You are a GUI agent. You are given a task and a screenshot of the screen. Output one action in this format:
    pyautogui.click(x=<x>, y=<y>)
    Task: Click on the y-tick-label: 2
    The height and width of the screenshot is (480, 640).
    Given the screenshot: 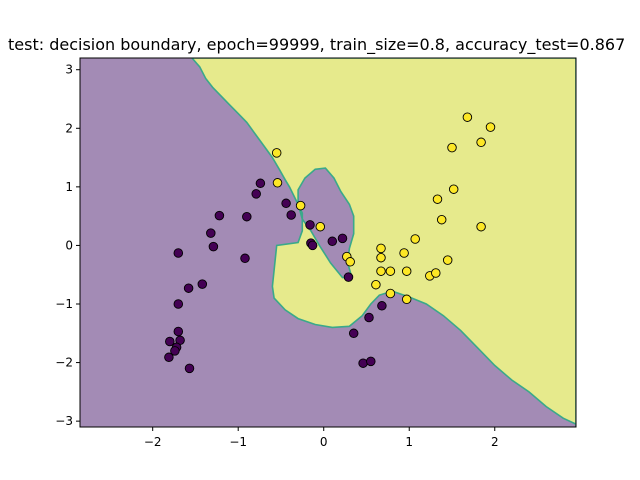 What is the action you would take?
    pyautogui.click(x=69, y=128)
    